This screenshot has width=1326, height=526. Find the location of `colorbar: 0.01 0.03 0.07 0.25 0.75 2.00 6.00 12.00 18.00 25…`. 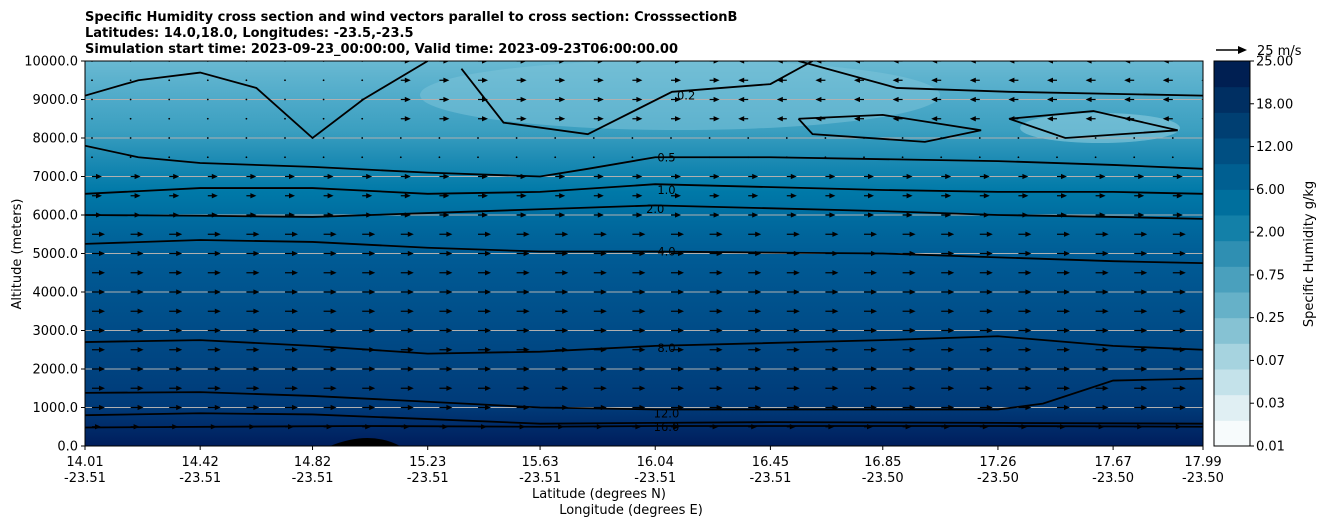

colorbar: 0.01 0.03 0.07 0.25 0.75 2.00 6.00 12.00 18.00 25… is located at coordinates (1253, 255).